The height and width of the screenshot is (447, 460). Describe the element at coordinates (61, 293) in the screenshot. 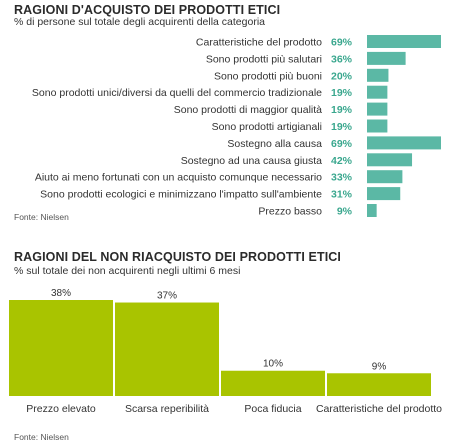

I see `chart2-value-label: 38%` at that location.